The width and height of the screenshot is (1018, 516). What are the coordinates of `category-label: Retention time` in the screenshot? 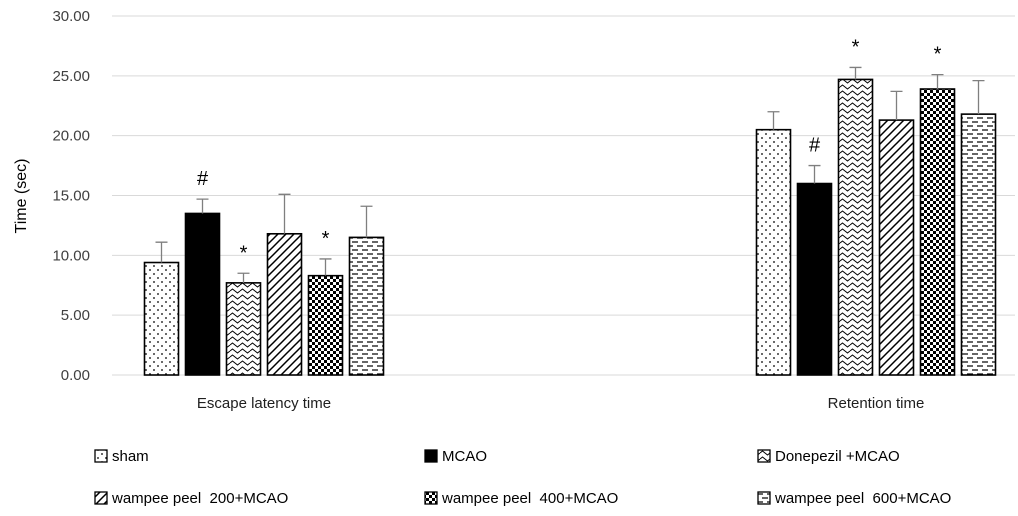 It's located at (876, 403).